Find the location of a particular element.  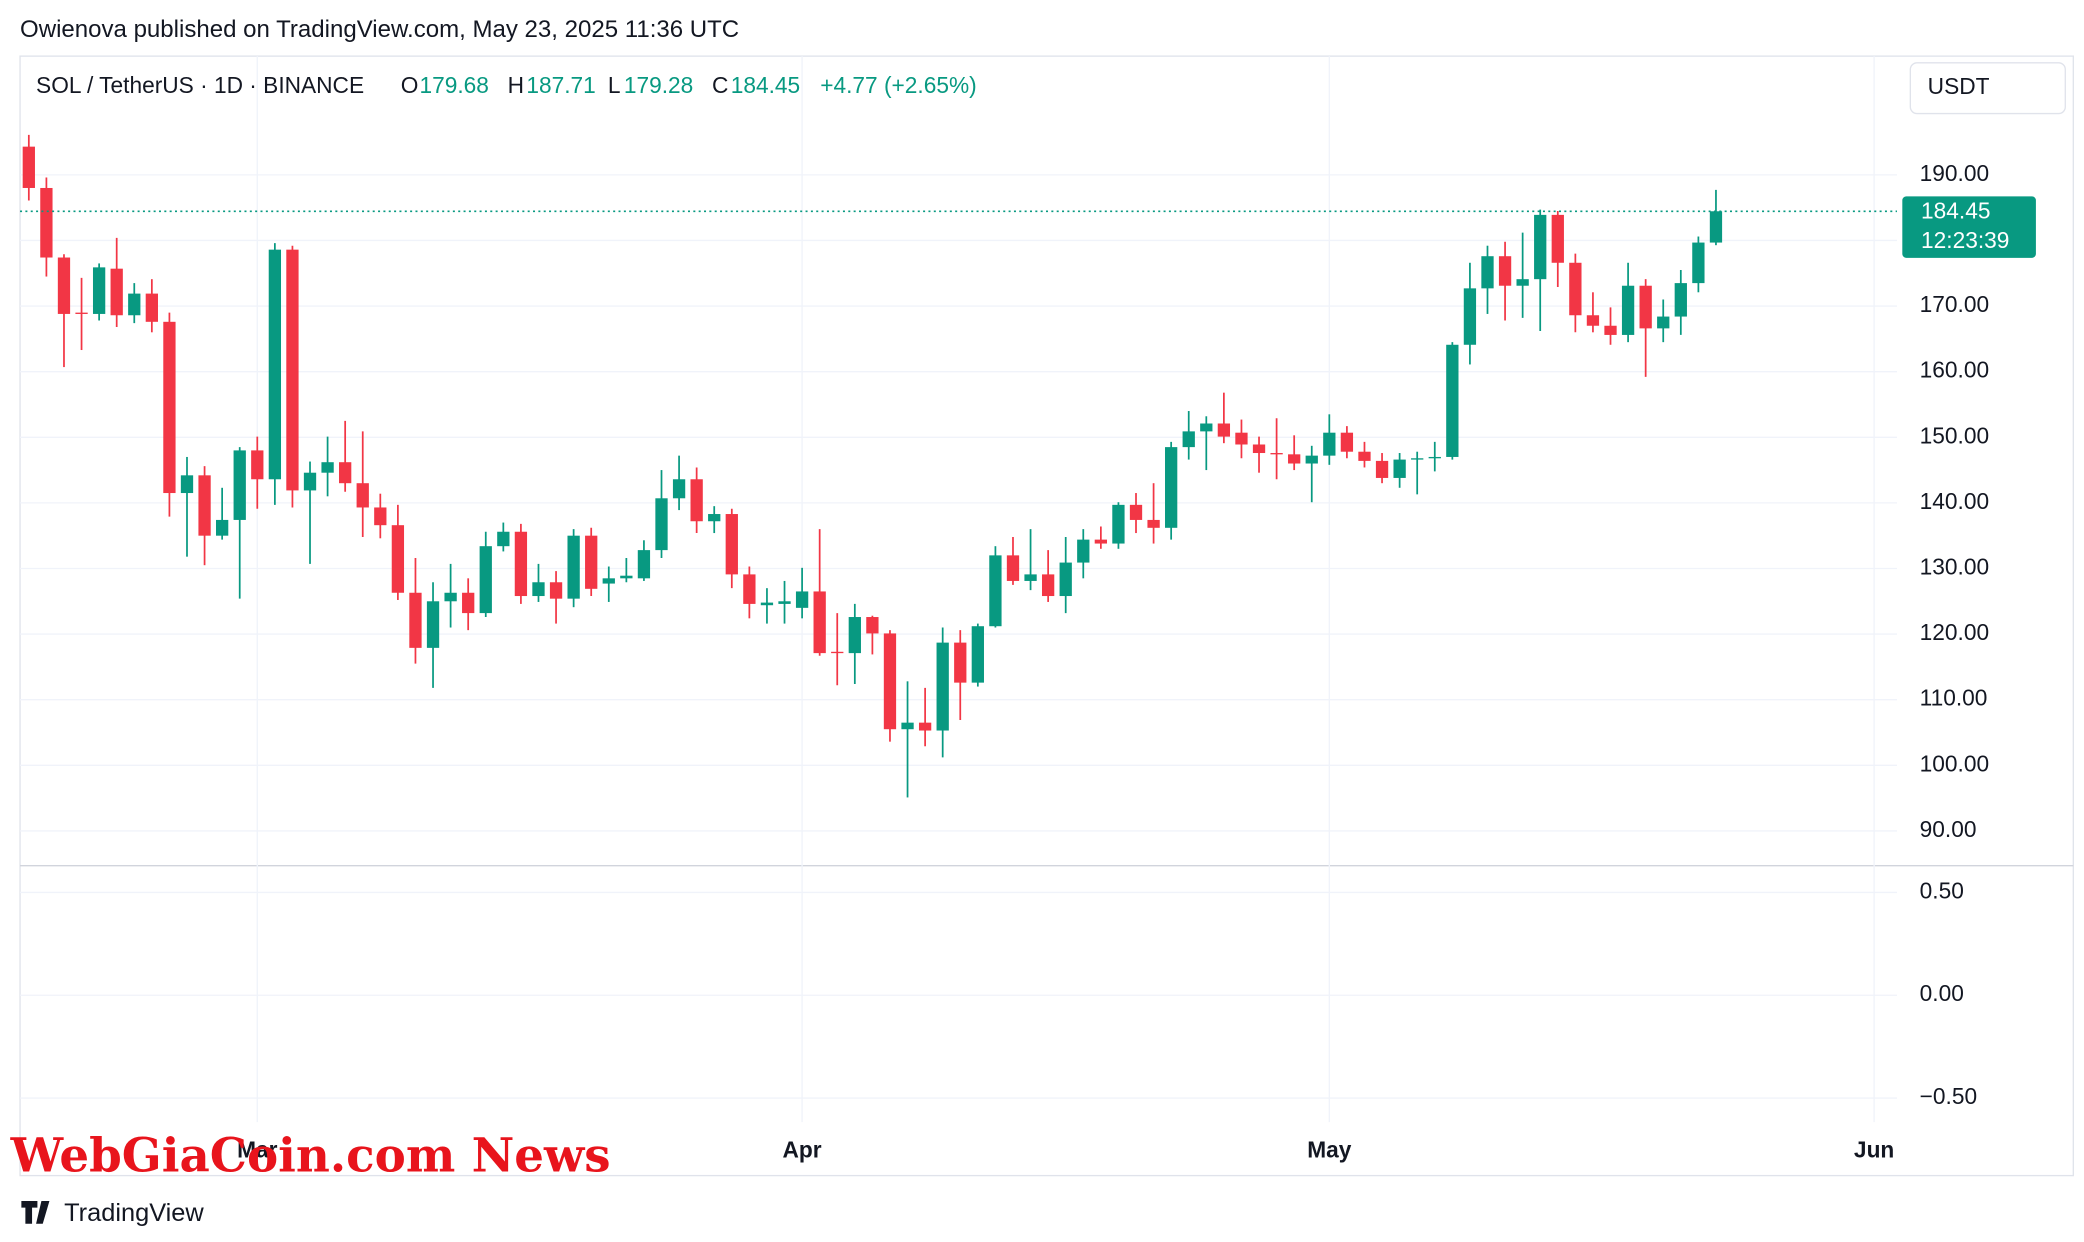

low-value: 179.28 is located at coordinates (658, 85).